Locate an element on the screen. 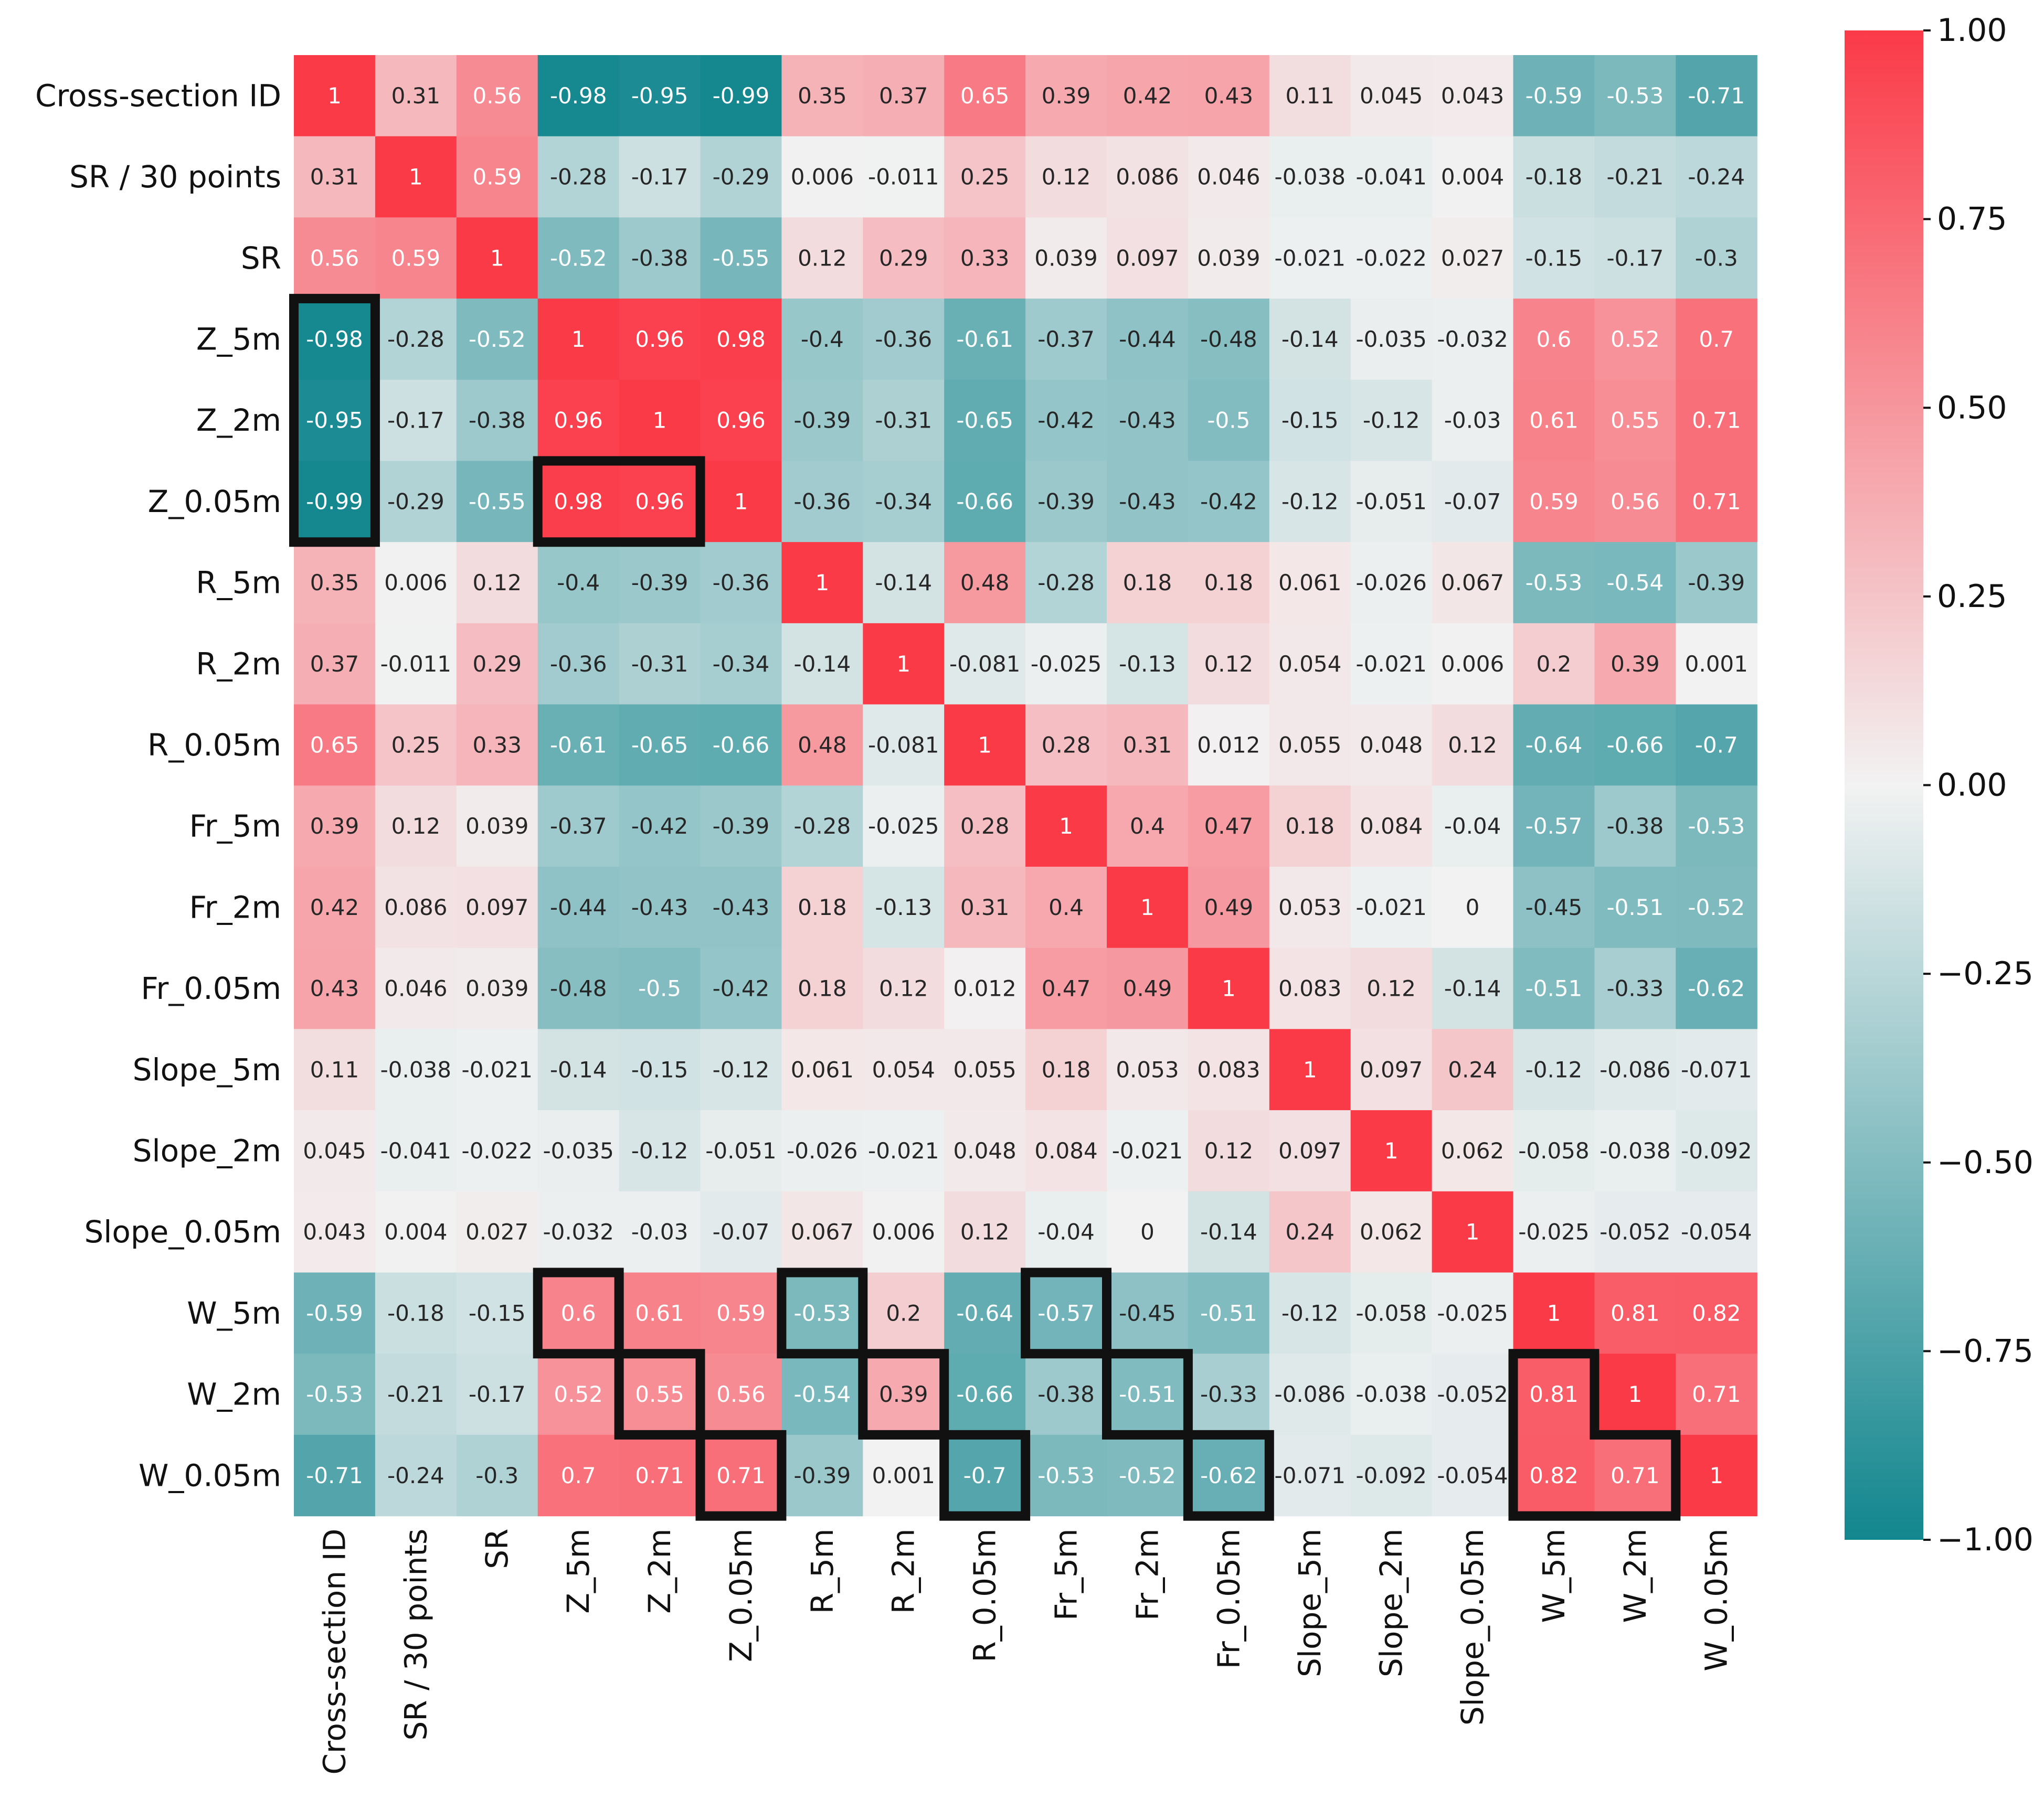 Image resolution: width=2044 pixels, height=1810 pixels. cell-value-label: -0.7 is located at coordinates (985, 1475).